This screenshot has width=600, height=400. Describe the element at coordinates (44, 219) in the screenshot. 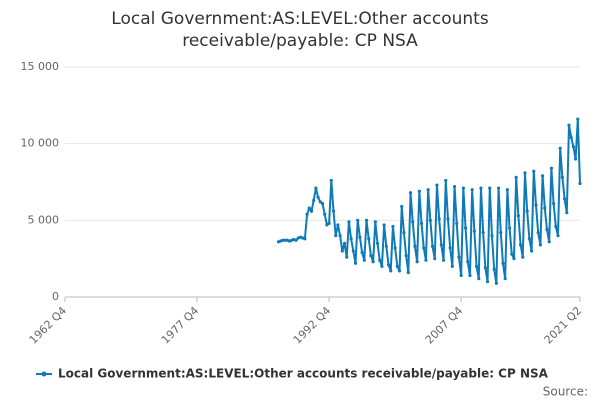

I see `y-tick-label: 5 000` at that location.